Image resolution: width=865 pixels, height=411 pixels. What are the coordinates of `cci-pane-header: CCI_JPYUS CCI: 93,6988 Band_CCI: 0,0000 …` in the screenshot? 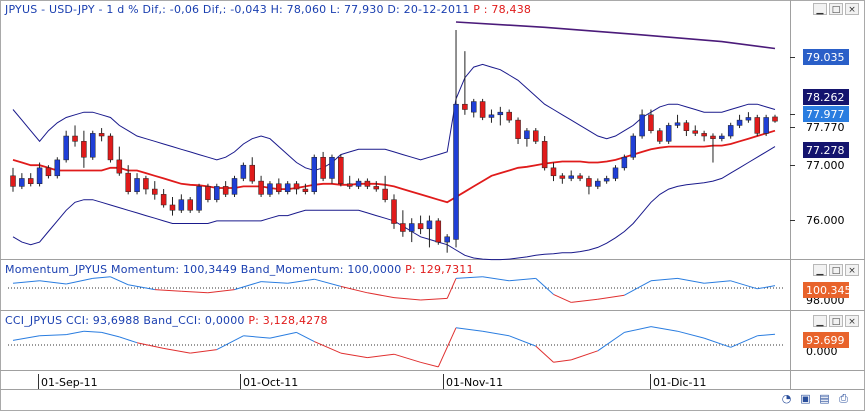 It's located at (166, 320).